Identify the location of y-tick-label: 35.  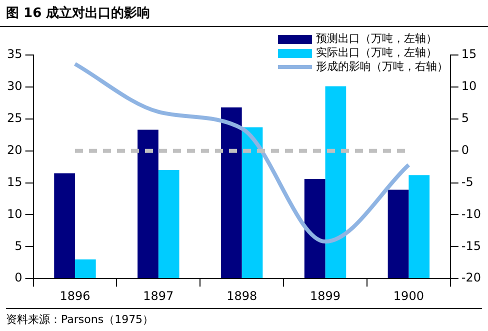
(14, 54).